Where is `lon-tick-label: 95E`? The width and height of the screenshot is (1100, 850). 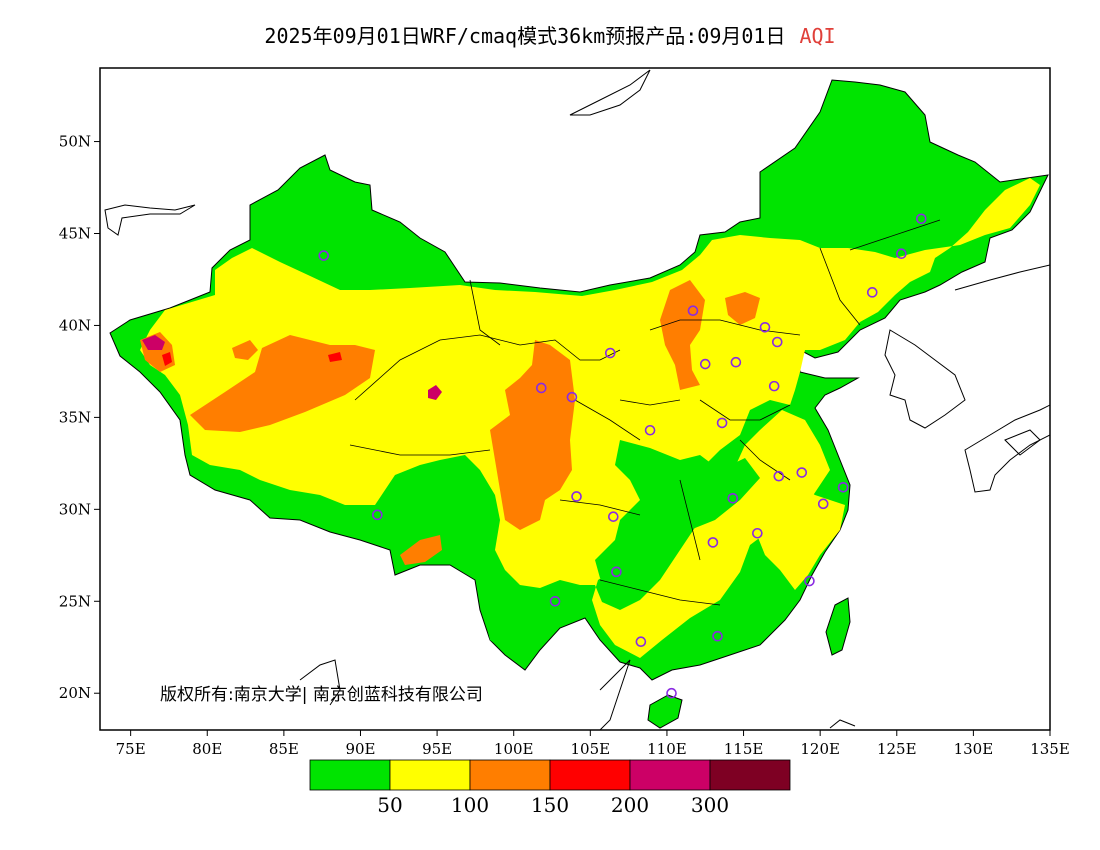 lon-tick-label: 95E is located at coordinates (437, 749).